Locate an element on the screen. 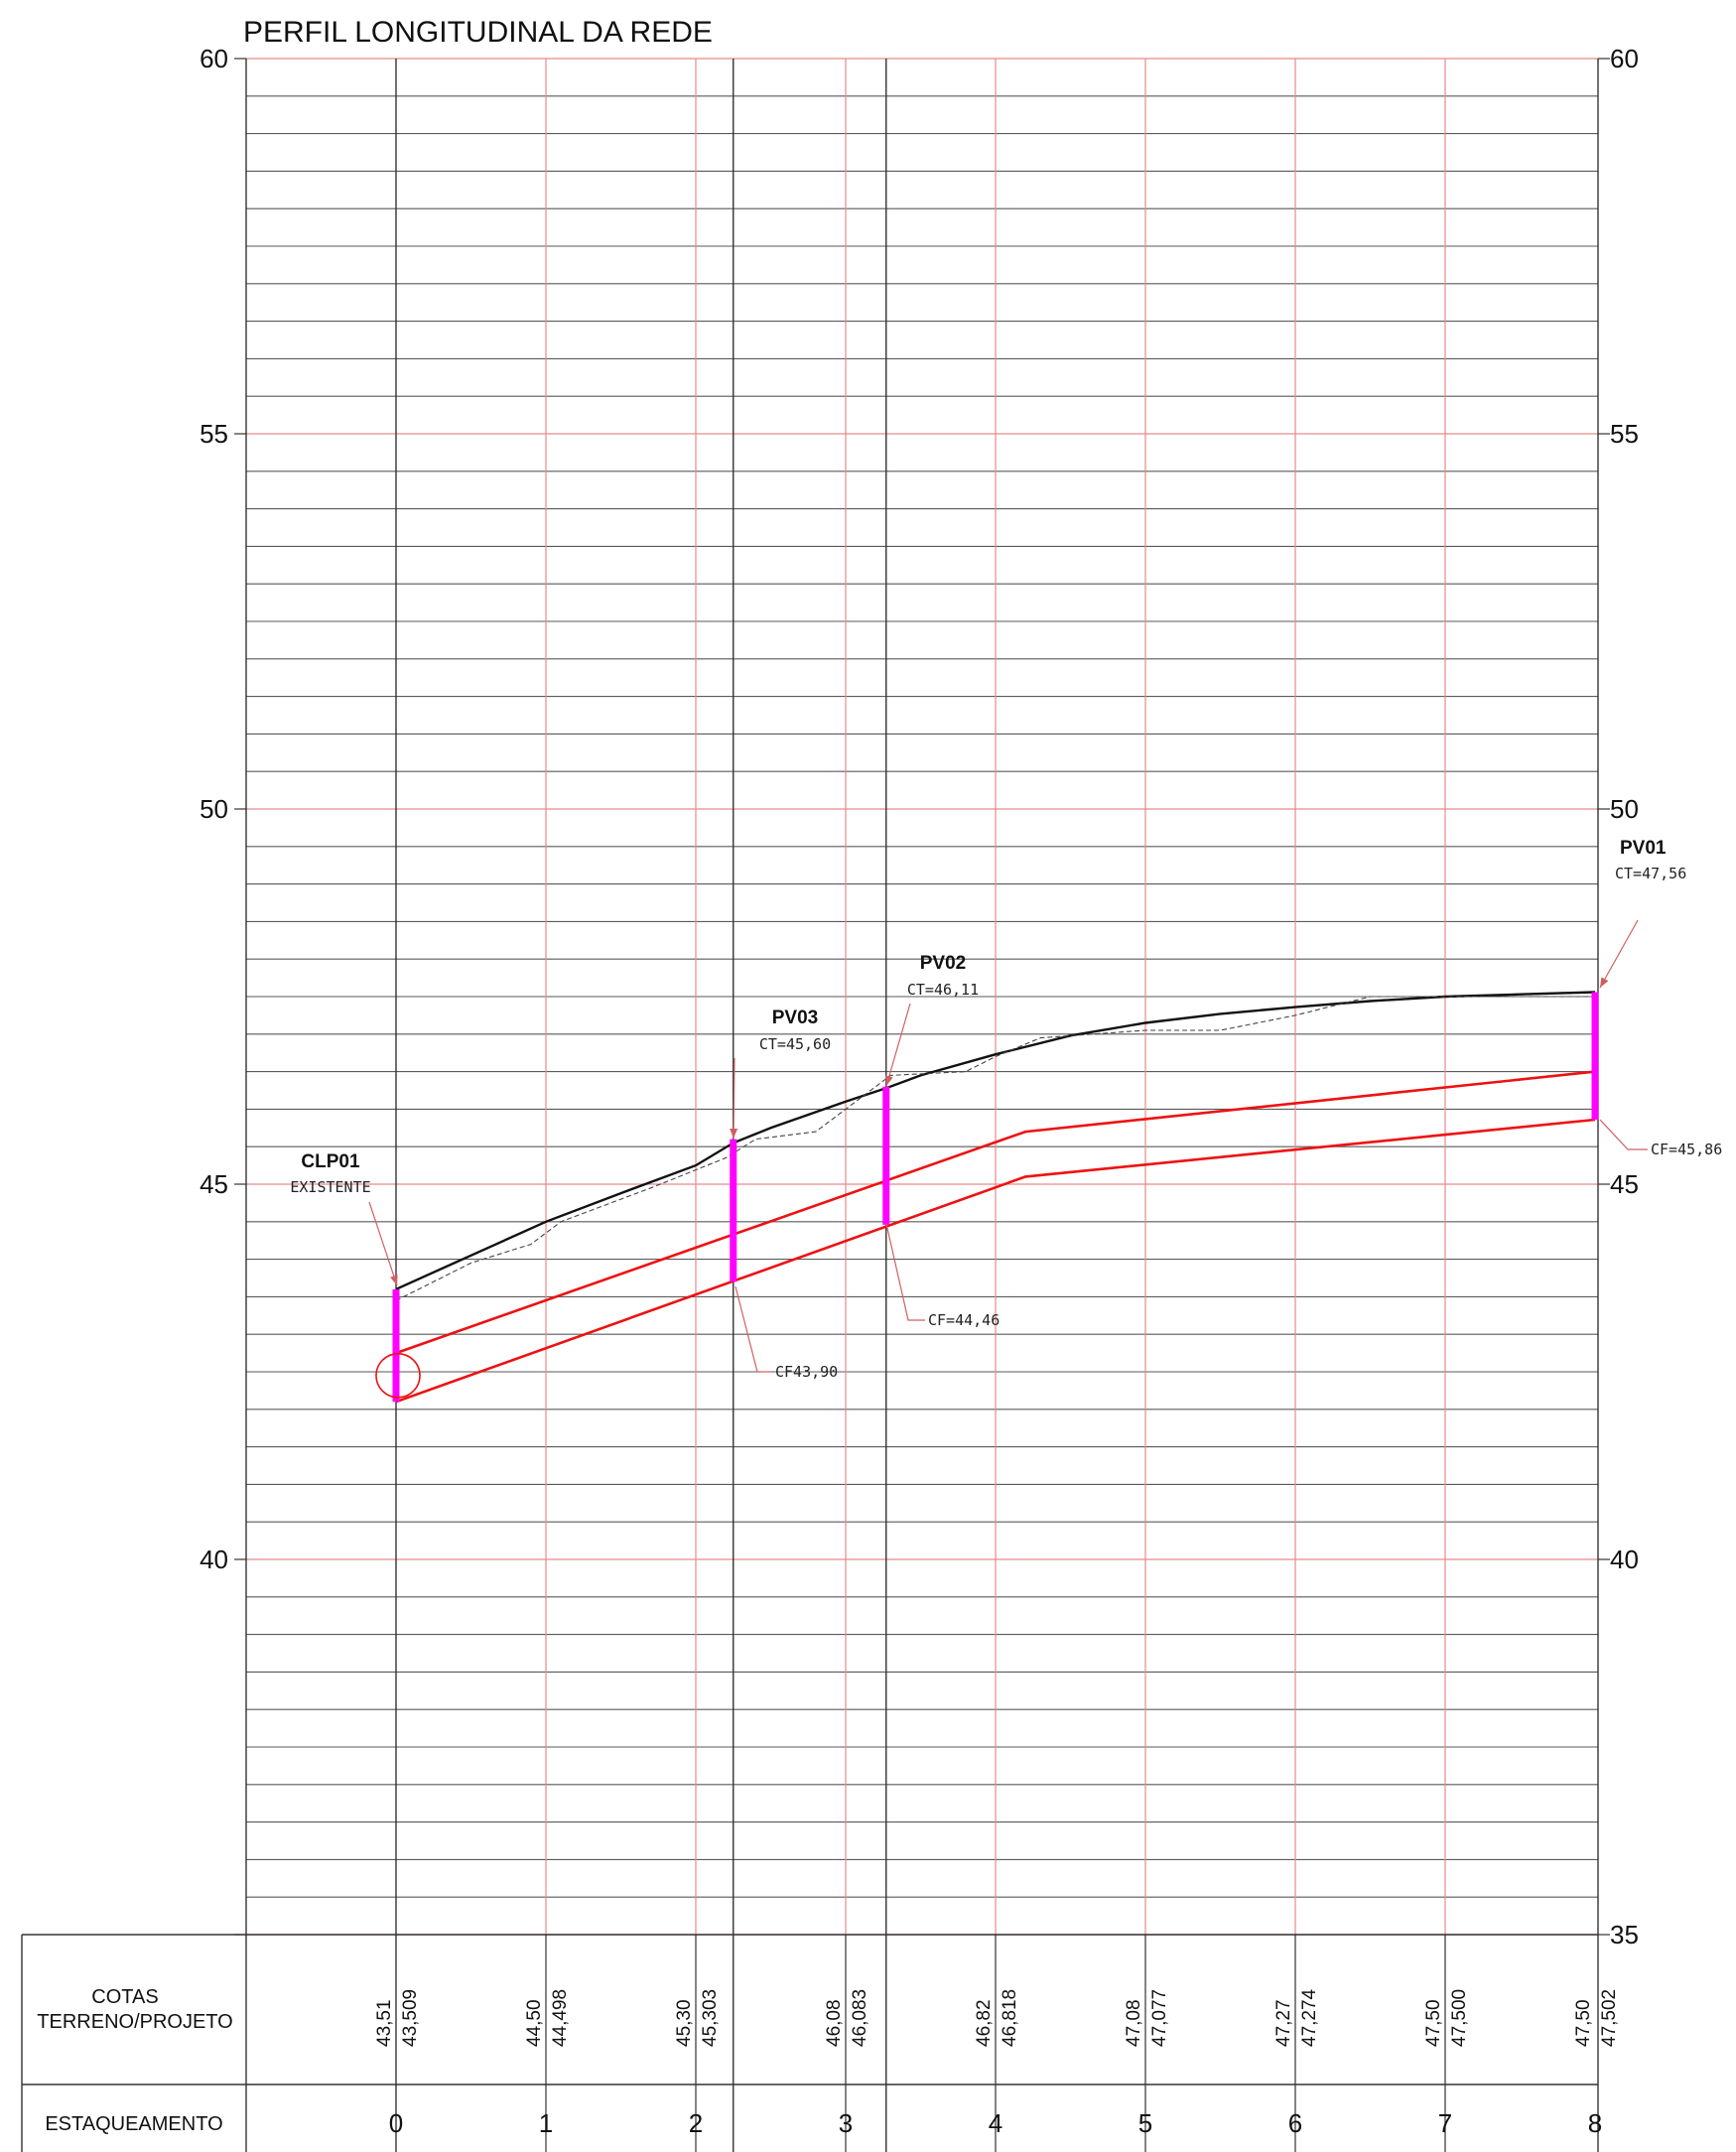 The image size is (1736, 2152). station-label: 0 is located at coordinates (396, 2123).